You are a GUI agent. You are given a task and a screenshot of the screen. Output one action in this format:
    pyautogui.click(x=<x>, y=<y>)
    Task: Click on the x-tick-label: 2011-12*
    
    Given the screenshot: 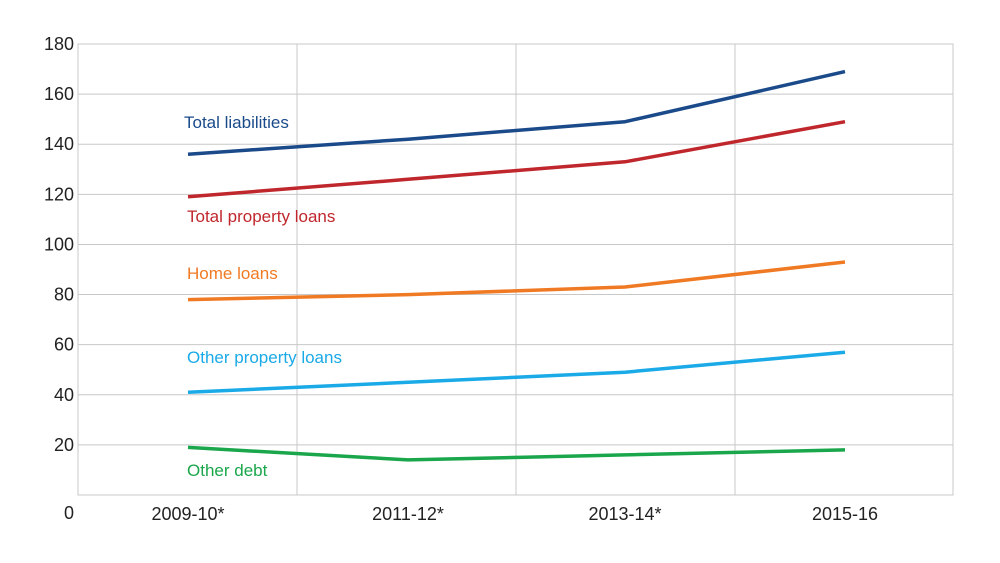 What is the action you would take?
    pyautogui.click(x=408, y=514)
    